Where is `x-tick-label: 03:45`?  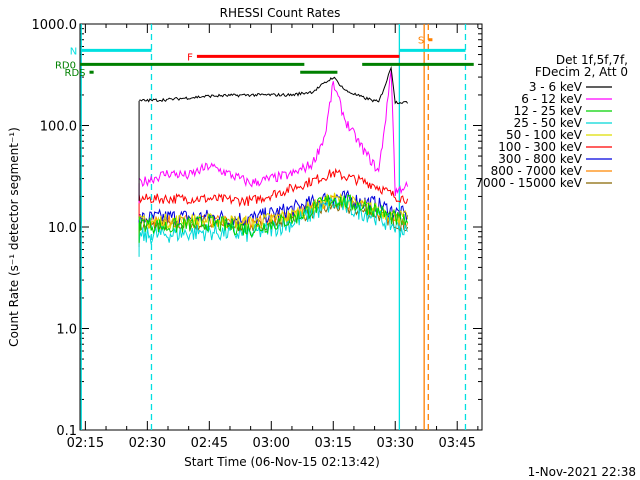 x-tick-label: 03:45 is located at coordinates (456, 443).